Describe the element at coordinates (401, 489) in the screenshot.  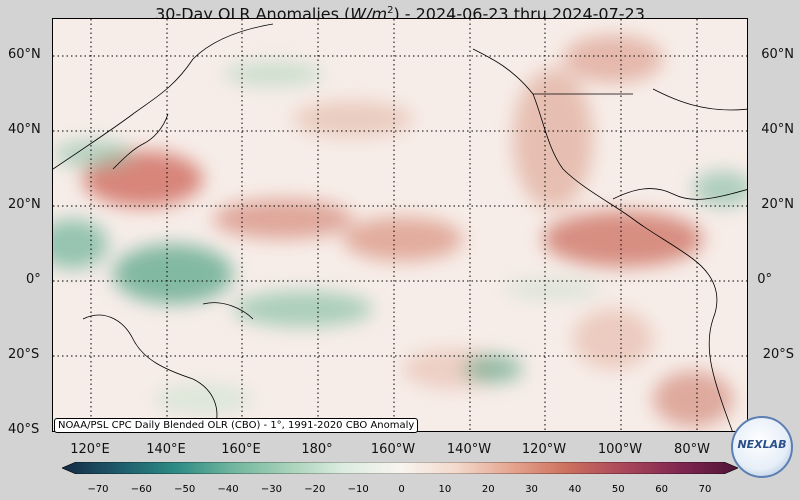
I see `colorbar-tick-label: 0` at that location.